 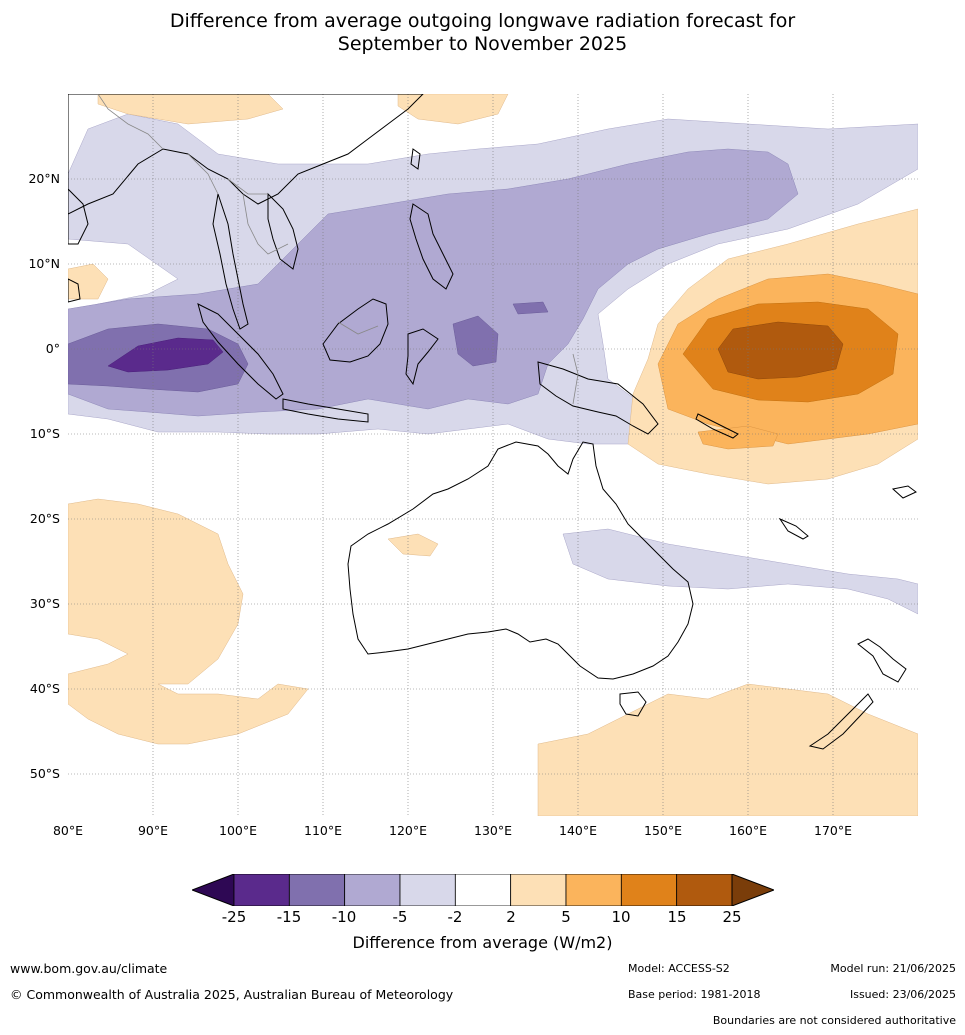 I want to click on lat-label-40s: 40°S, so click(x=44, y=688).